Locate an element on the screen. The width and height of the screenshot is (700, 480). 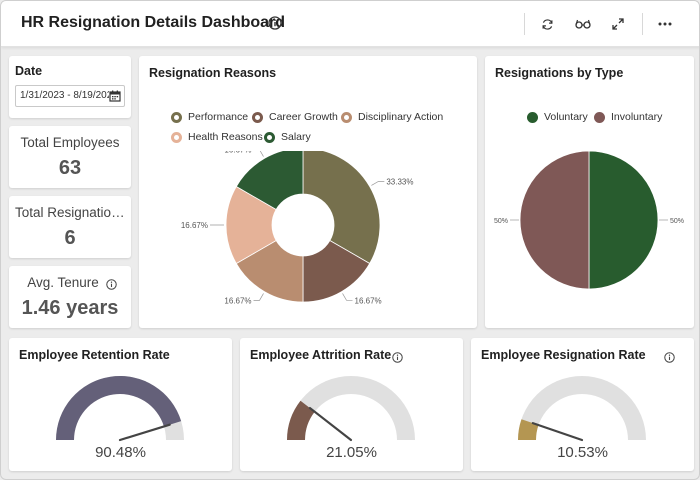
fullscreen-button is located at coordinates (618, 24).